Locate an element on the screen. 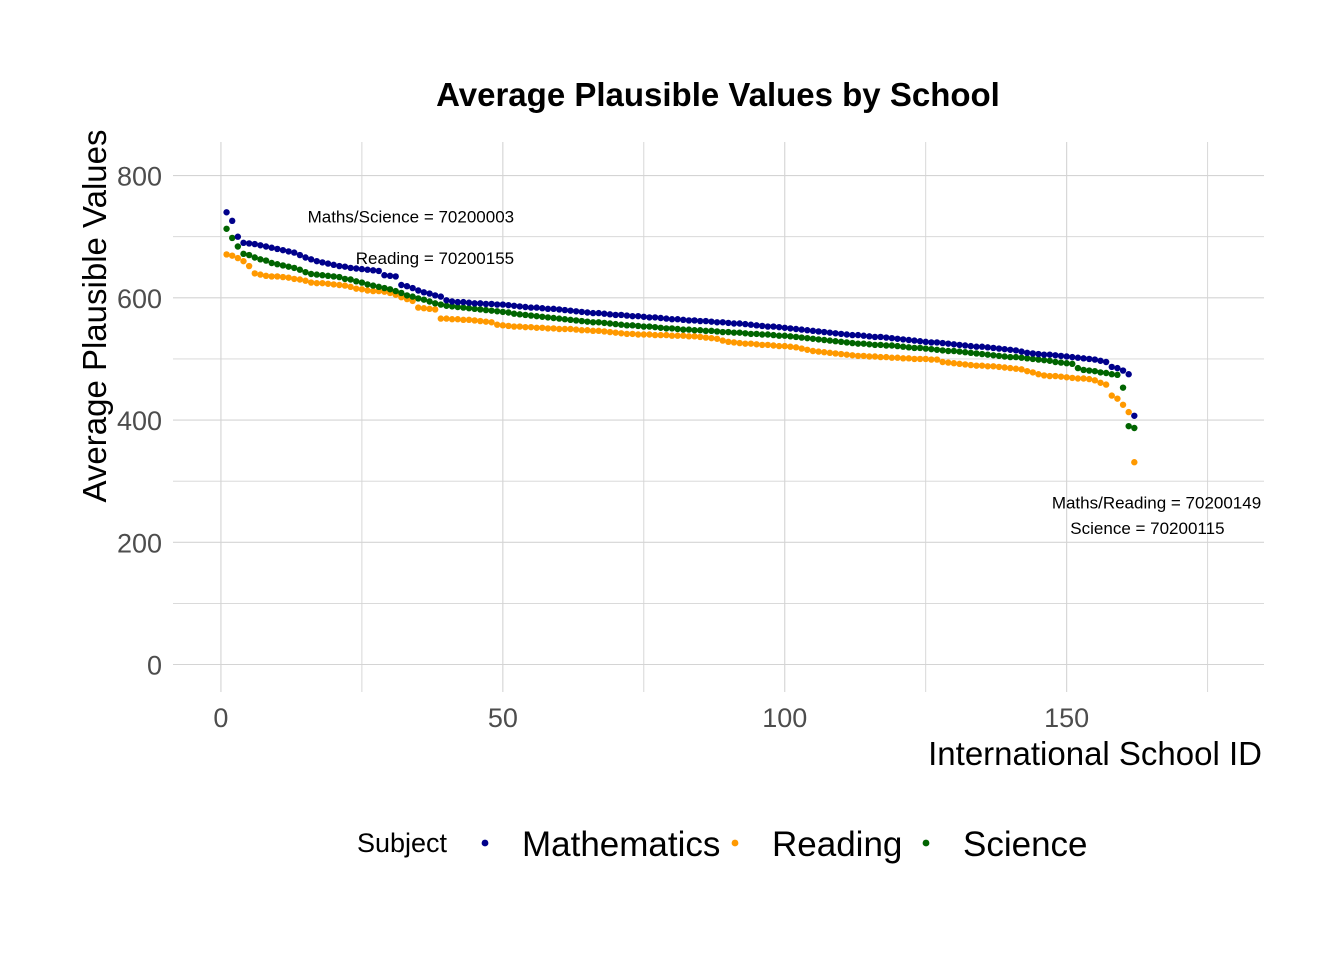 This screenshot has width=1344, height=960. legend-label-mathematics: Mathematics is located at coordinates (621, 844).